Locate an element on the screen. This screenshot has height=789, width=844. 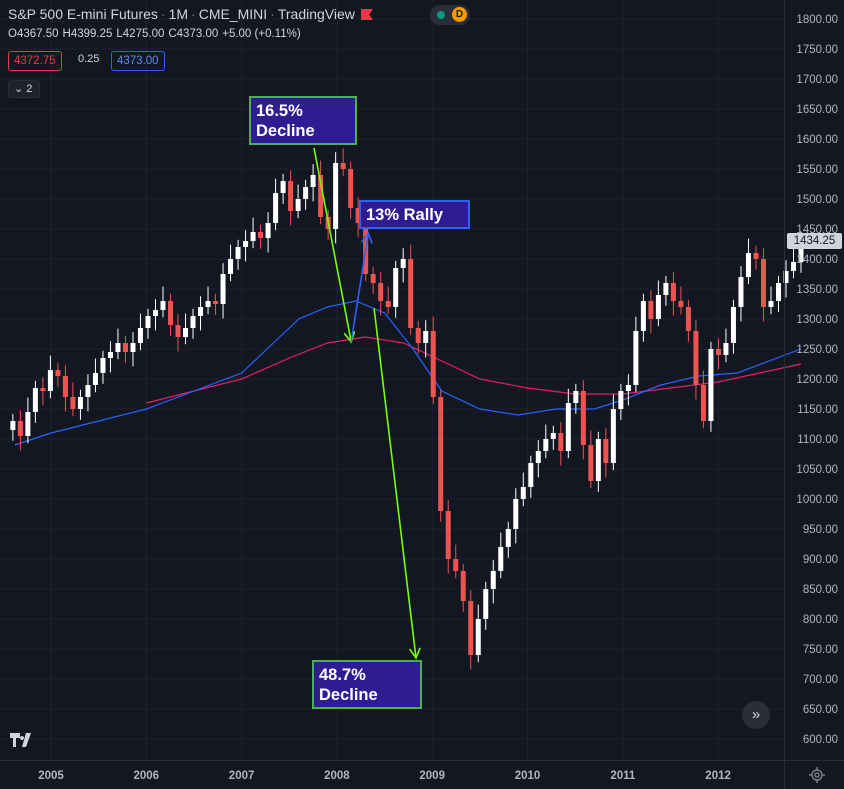
flag-icon is located at coordinates (366, 14).